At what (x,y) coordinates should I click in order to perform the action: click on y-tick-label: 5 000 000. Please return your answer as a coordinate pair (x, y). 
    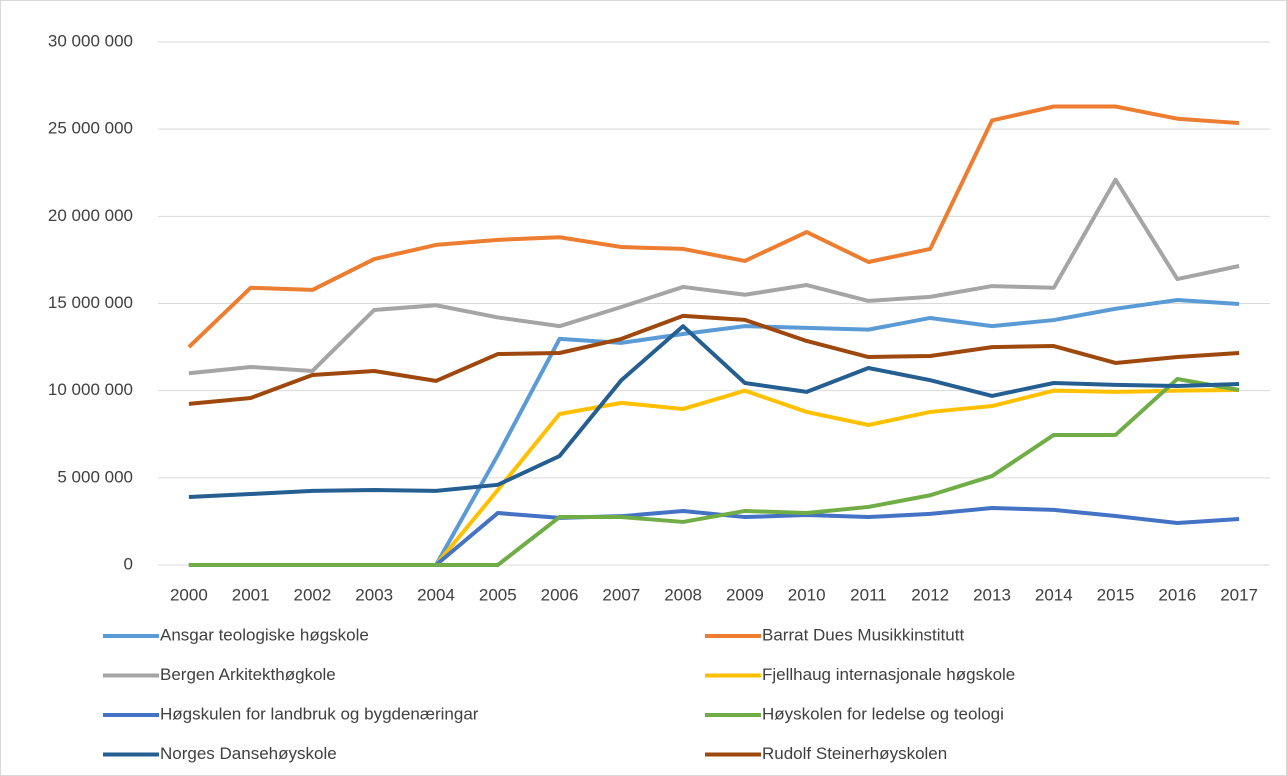
    Looking at the image, I should click on (95, 476).